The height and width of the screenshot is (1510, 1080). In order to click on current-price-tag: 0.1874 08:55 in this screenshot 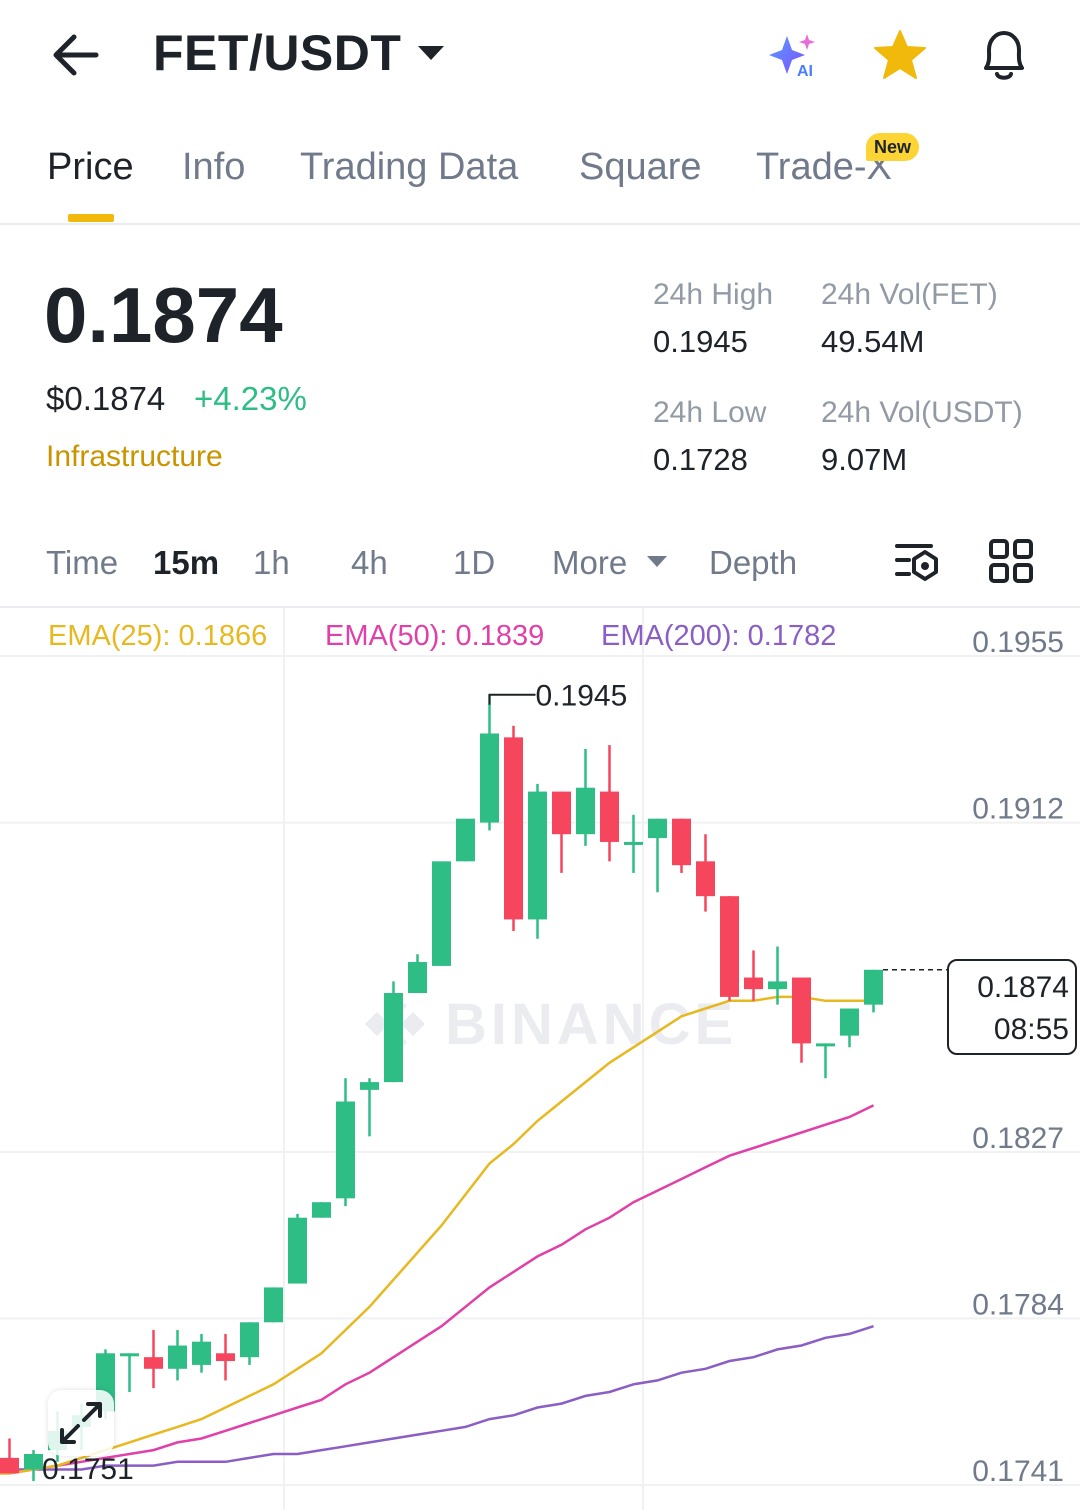, I will do `click(1012, 1007)`.